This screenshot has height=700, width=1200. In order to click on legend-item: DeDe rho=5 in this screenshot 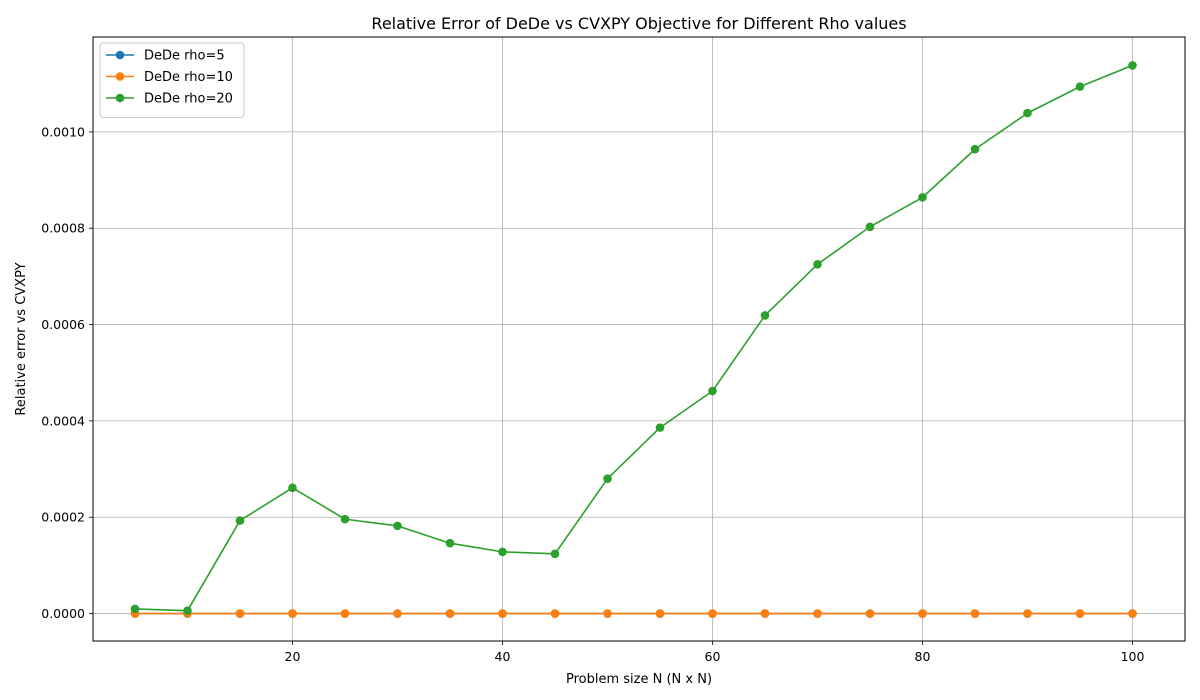, I will do `click(165, 56)`.